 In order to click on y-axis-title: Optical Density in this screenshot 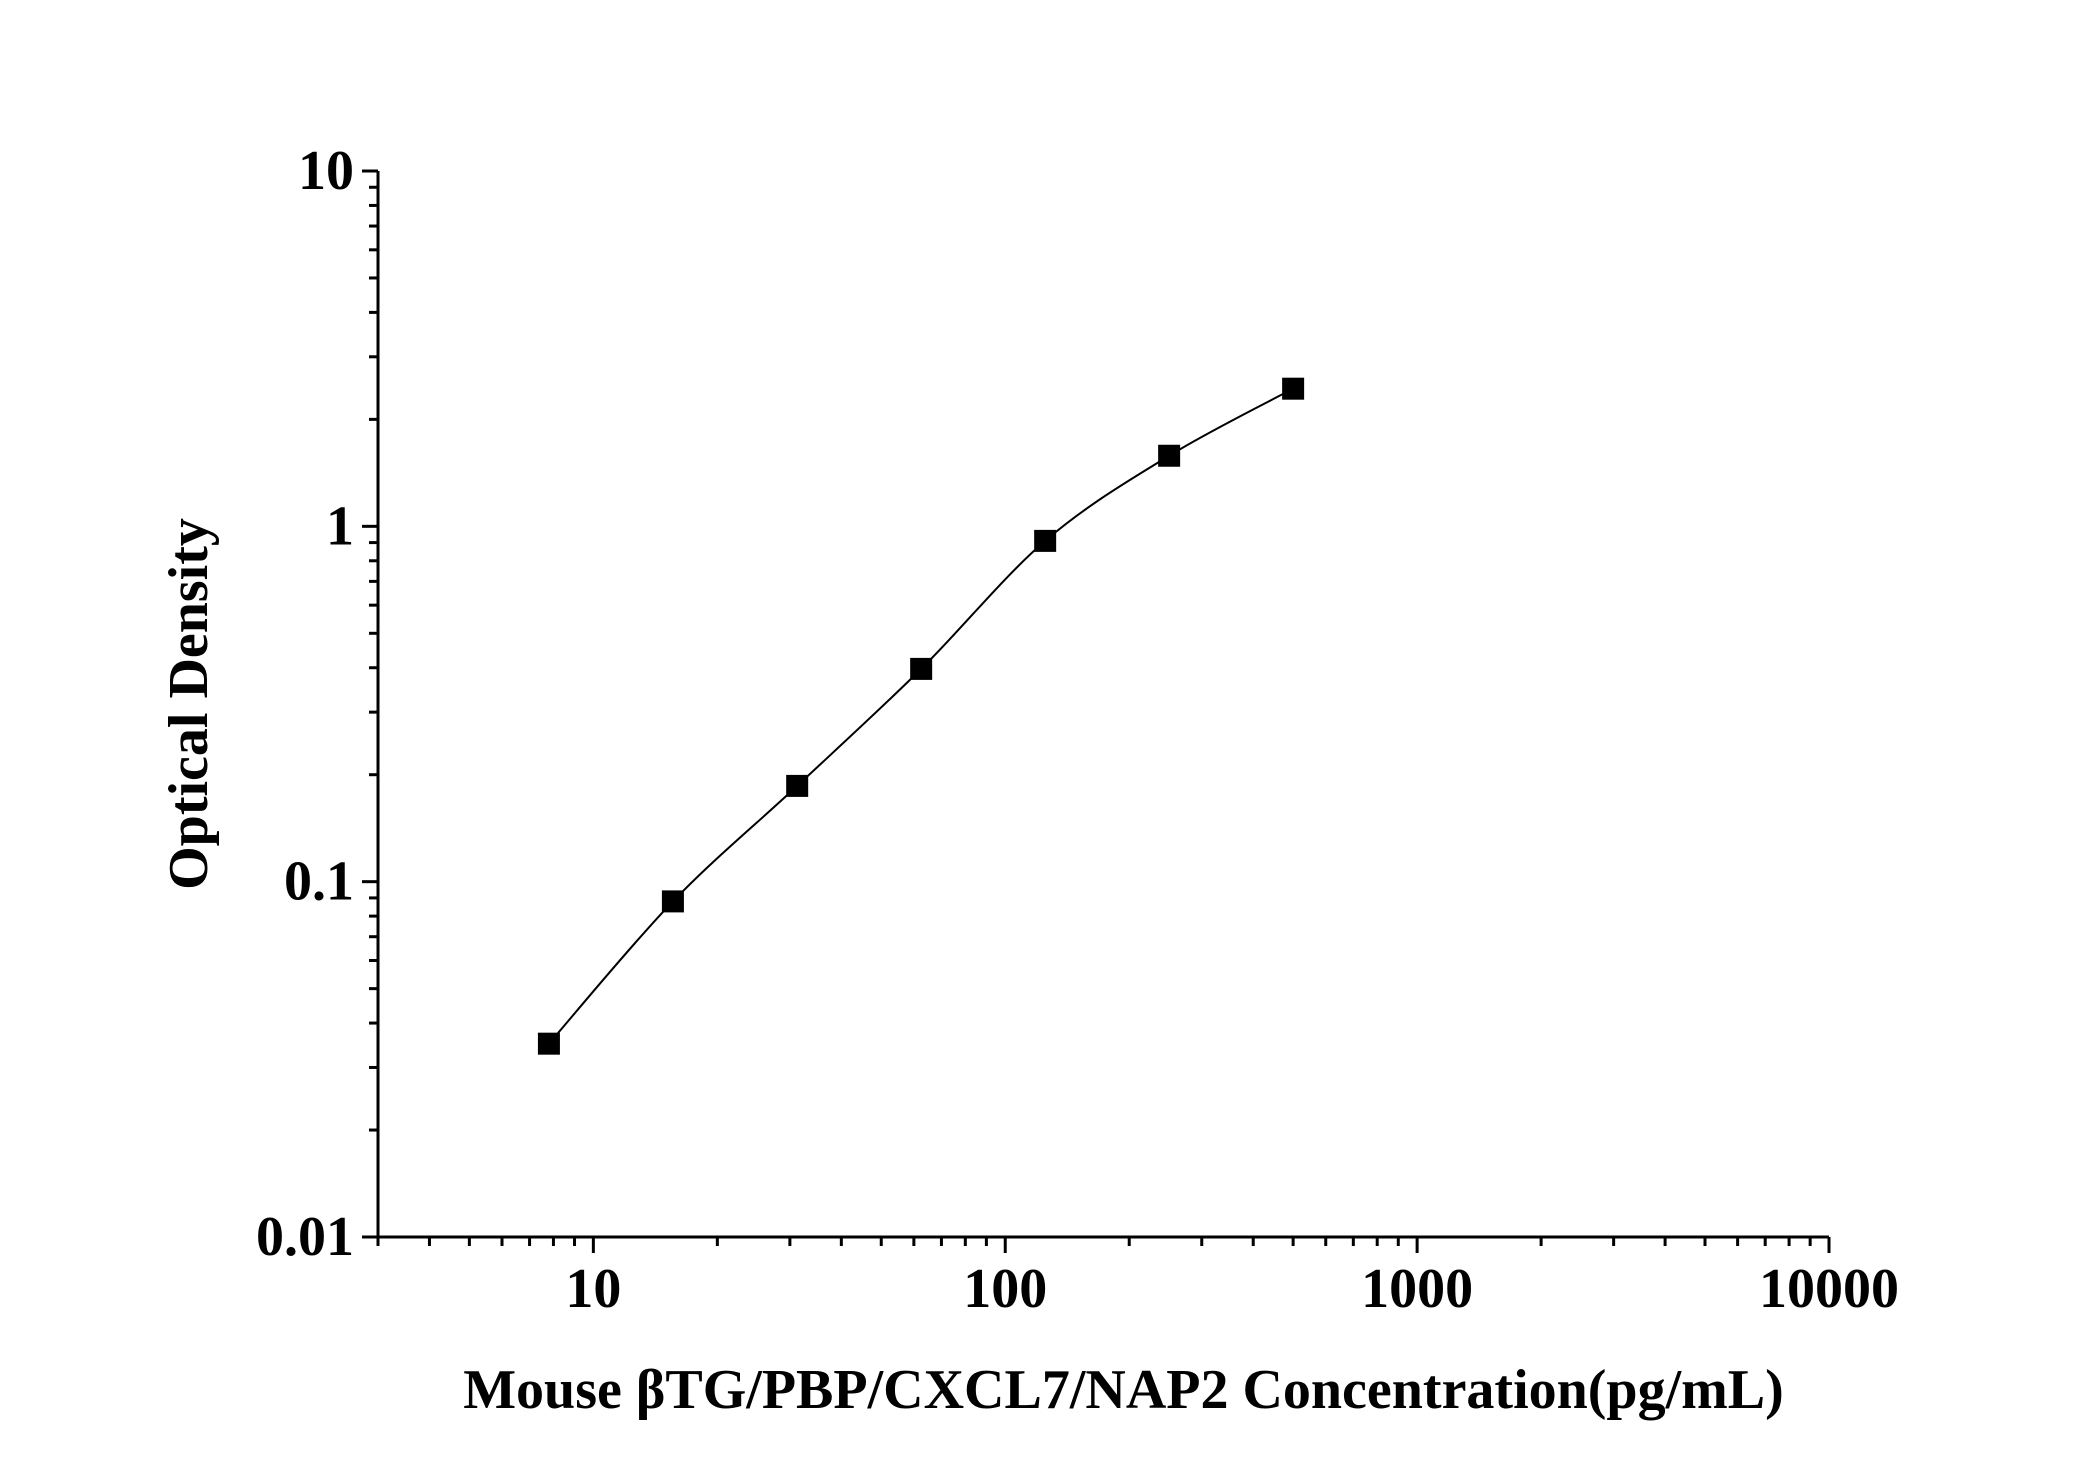, I will do `click(189, 704)`.